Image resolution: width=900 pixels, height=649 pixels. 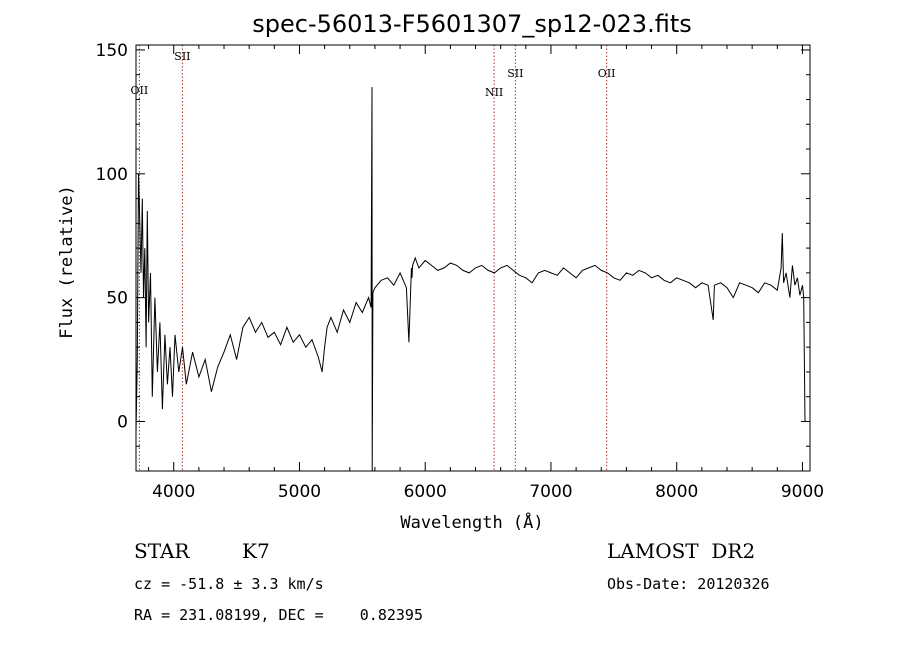 I want to click on y-axis-label: Flux (relative), so click(x=67, y=262).